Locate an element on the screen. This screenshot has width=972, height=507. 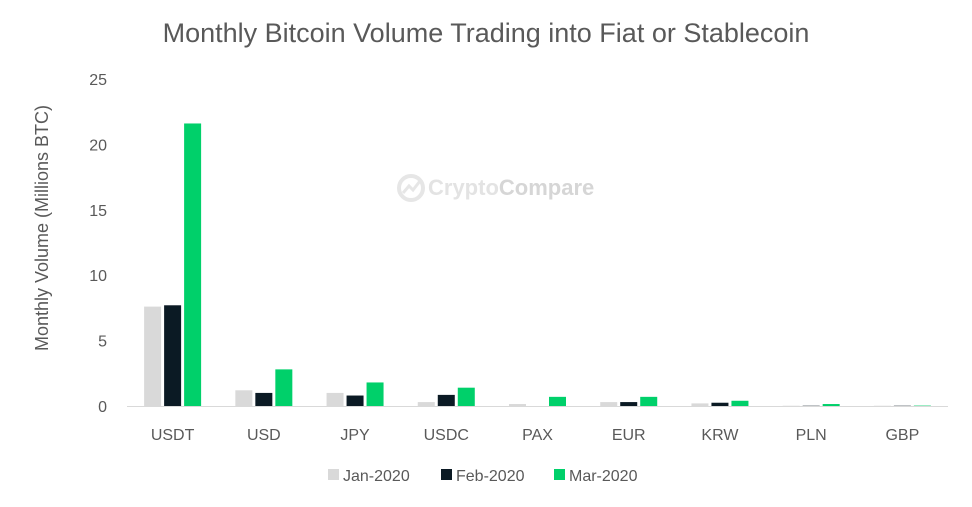
y-tick-label: 25 is located at coordinates (98, 80).